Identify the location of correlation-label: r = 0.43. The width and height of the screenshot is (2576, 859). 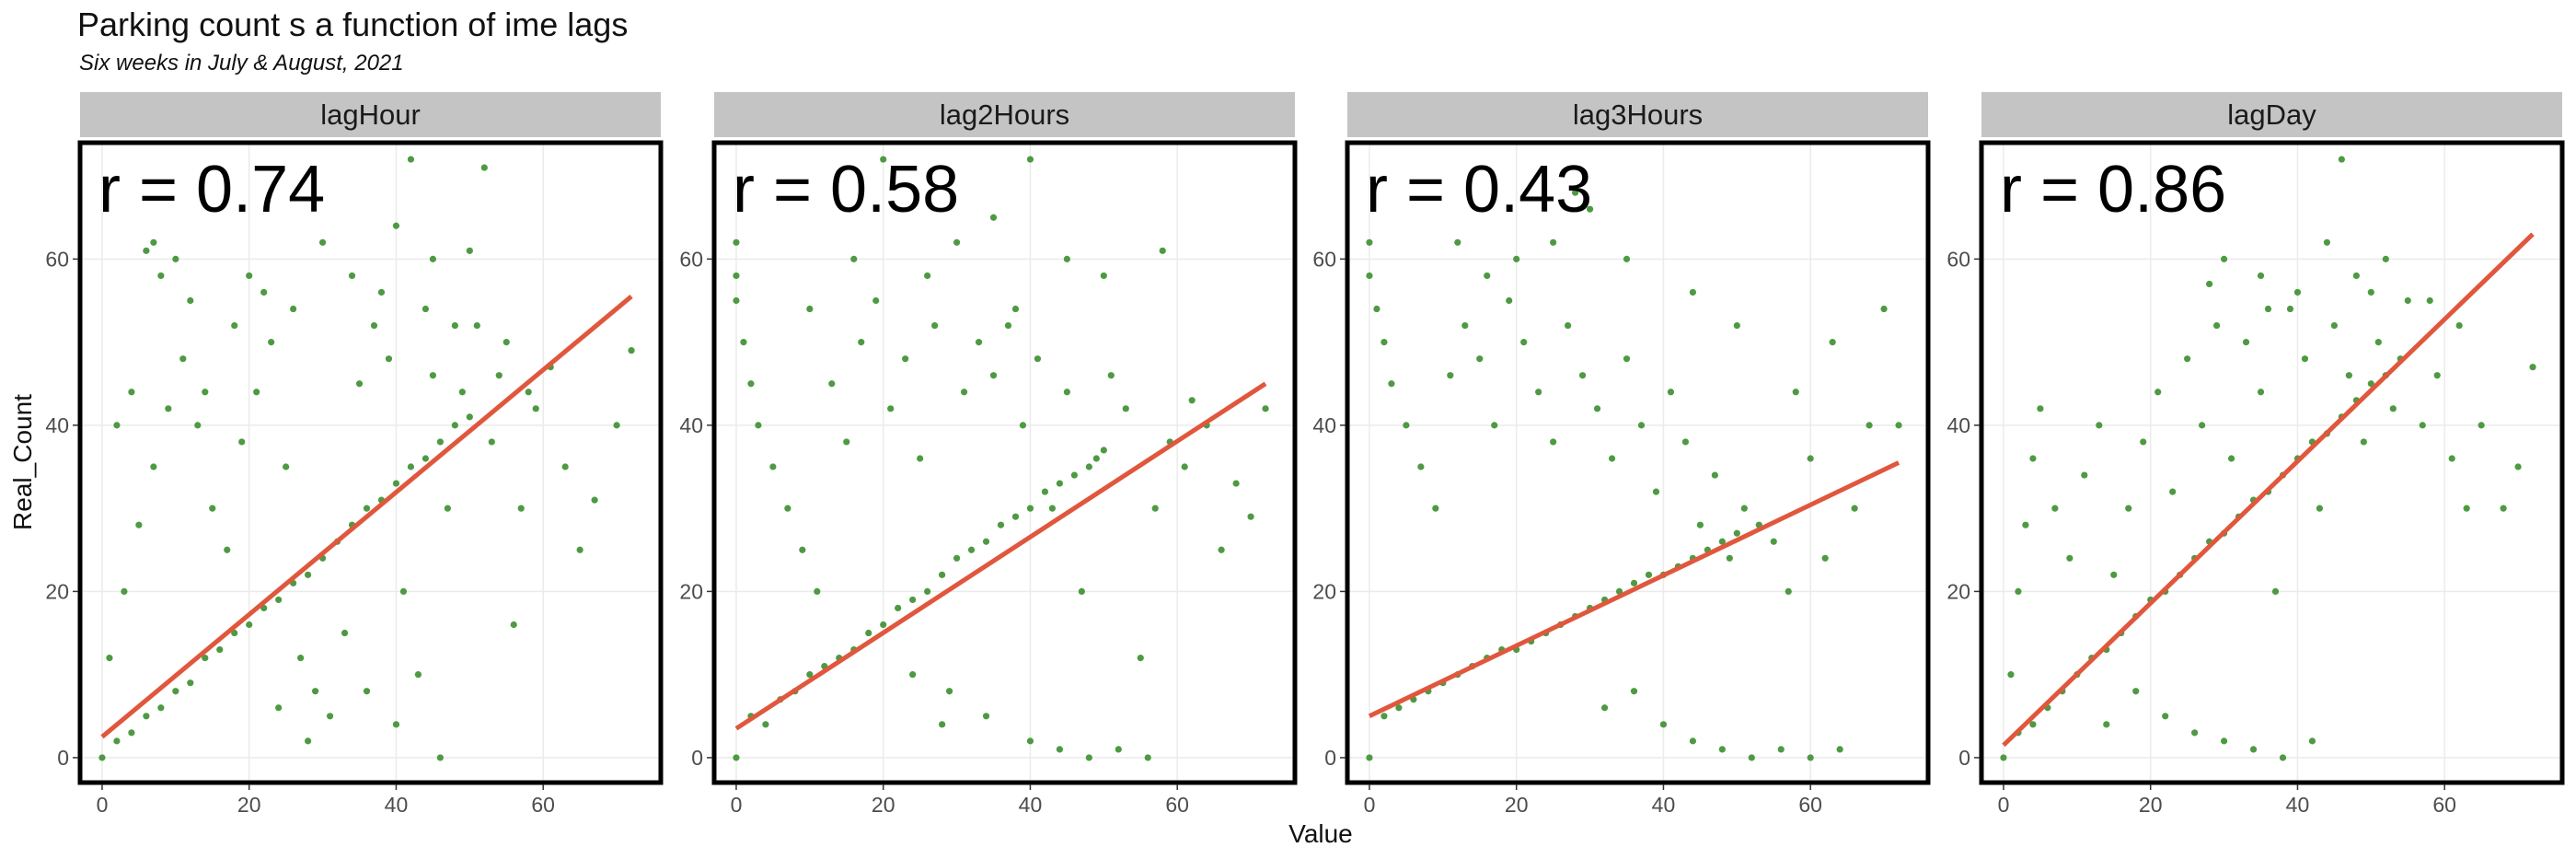
(1479, 189).